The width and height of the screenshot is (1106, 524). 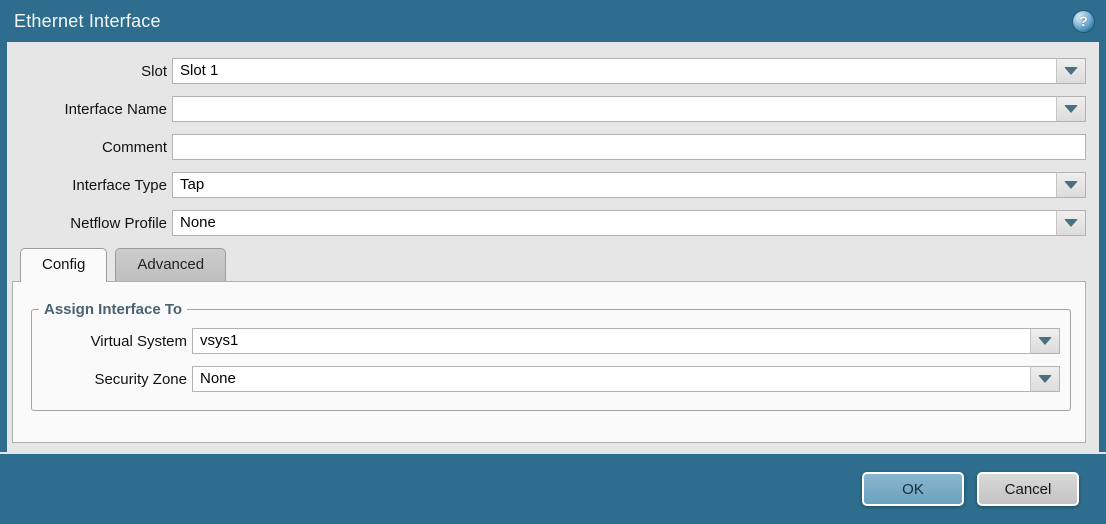 What do you see at coordinates (118, 223) in the screenshot?
I see `netflow-profile-label: Netflow Profile` at bounding box center [118, 223].